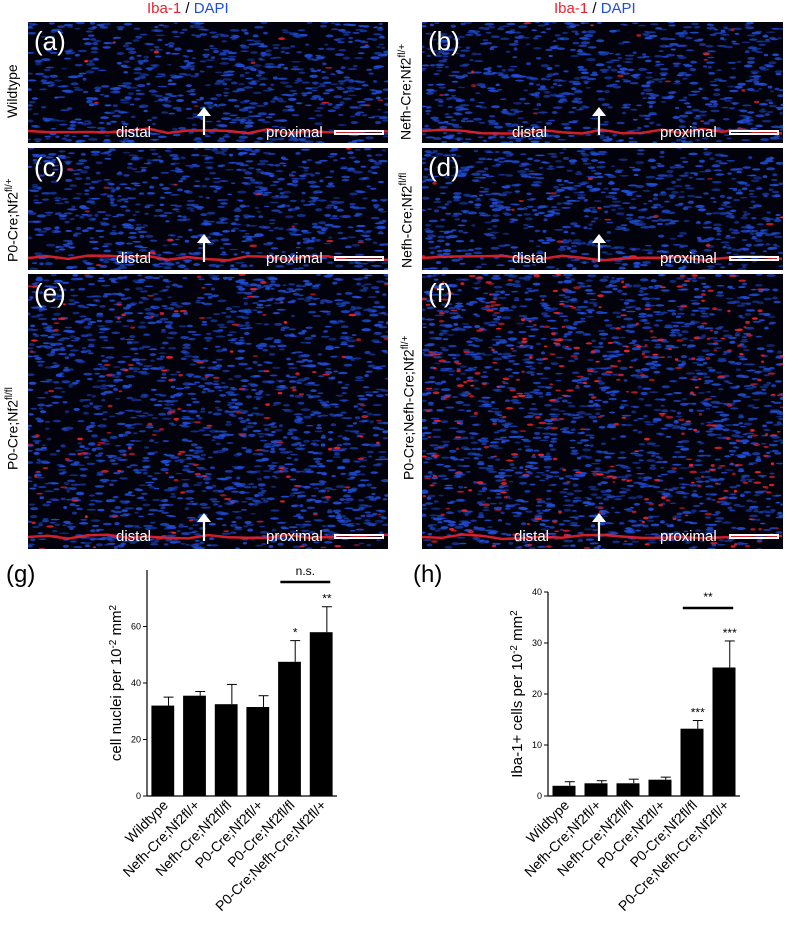 Image resolution: width=787 pixels, height=940 pixels. I want to click on micrograph-panel-f: (f) distal proximal, so click(602, 411).